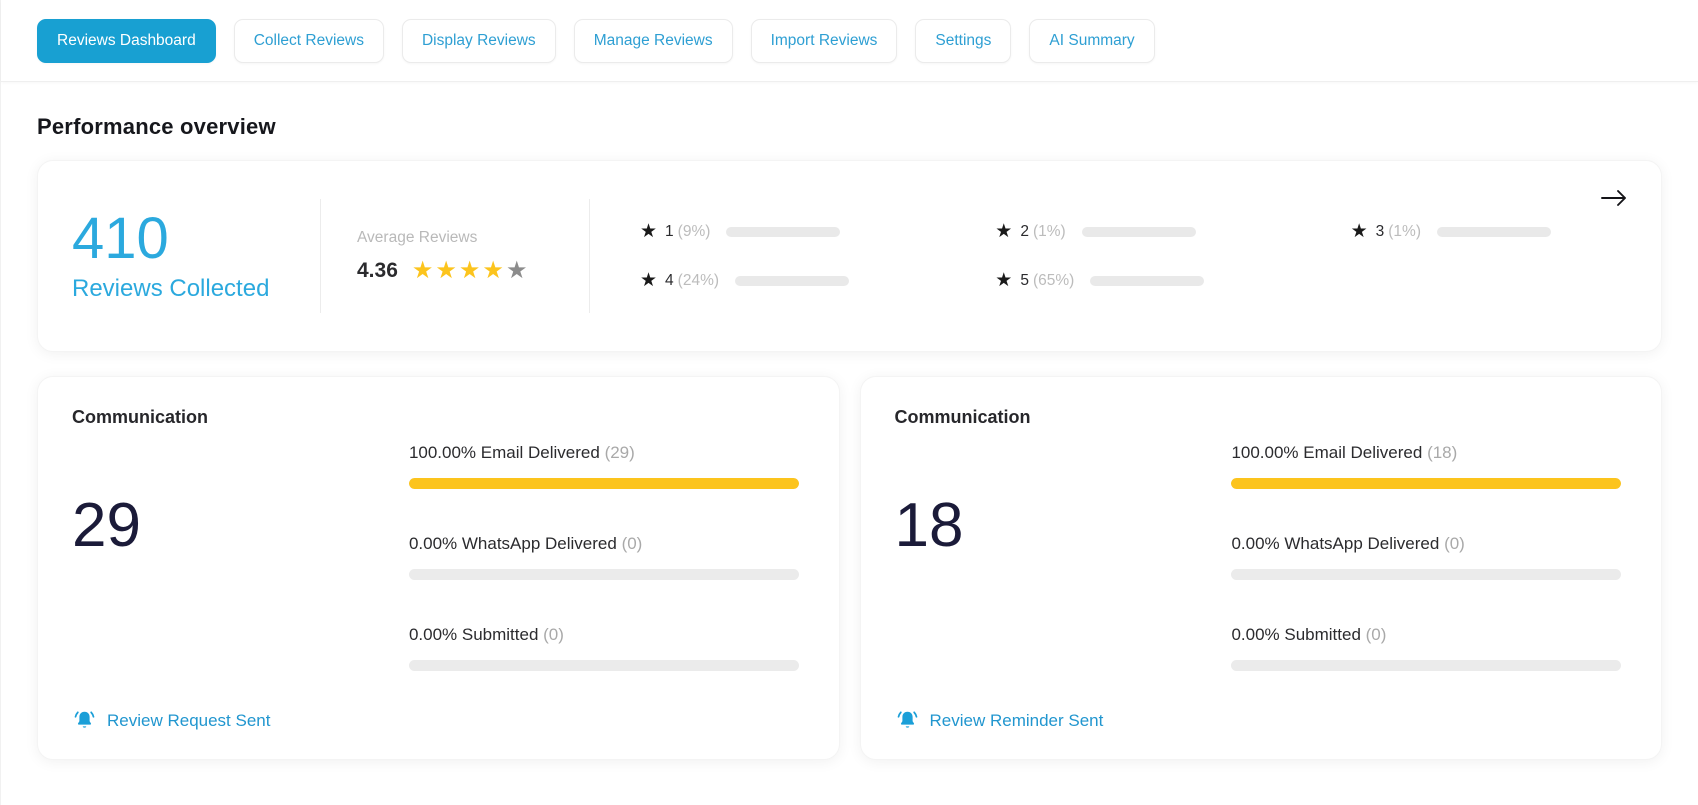 Image resolution: width=1698 pixels, height=805 pixels. What do you see at coordinates (619, 452) in the screenshot?
I see `metric-count: (29)` at bounding box center [619, 452].